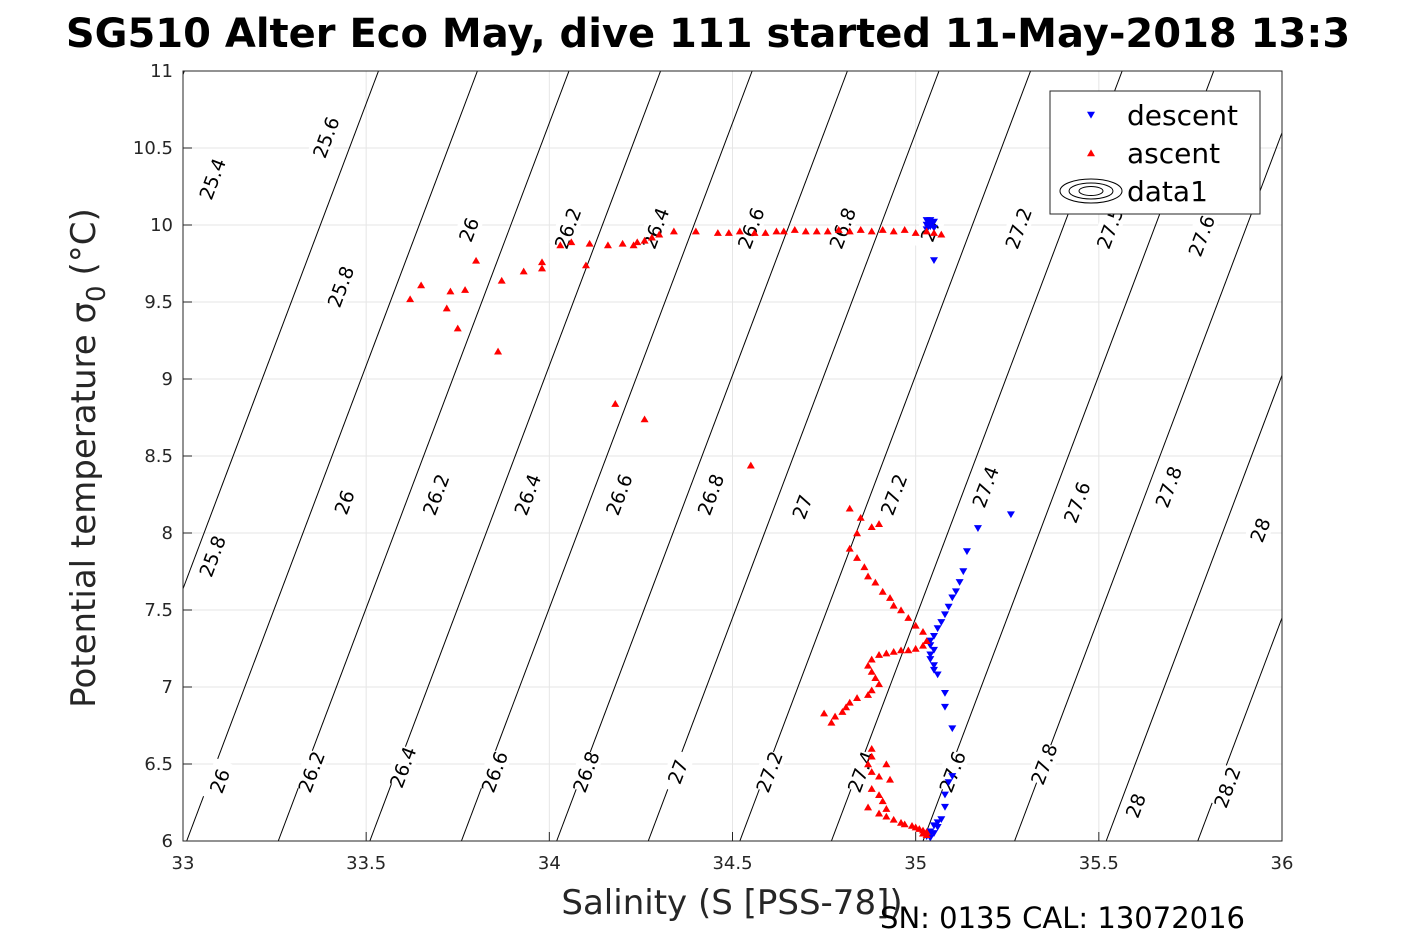  What do you see at coordinates (732, 863) in the screenshot?
I see `x-tick-label: 34.5` at bounding box center [732, 863].